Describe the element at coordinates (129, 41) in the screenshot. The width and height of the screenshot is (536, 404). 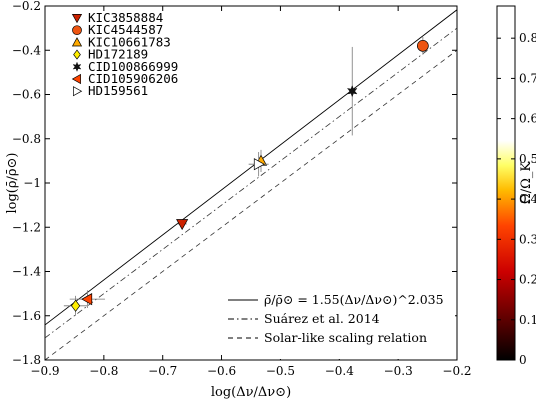
I see `legend-label-kic10661783: KIC10661783` at that location.